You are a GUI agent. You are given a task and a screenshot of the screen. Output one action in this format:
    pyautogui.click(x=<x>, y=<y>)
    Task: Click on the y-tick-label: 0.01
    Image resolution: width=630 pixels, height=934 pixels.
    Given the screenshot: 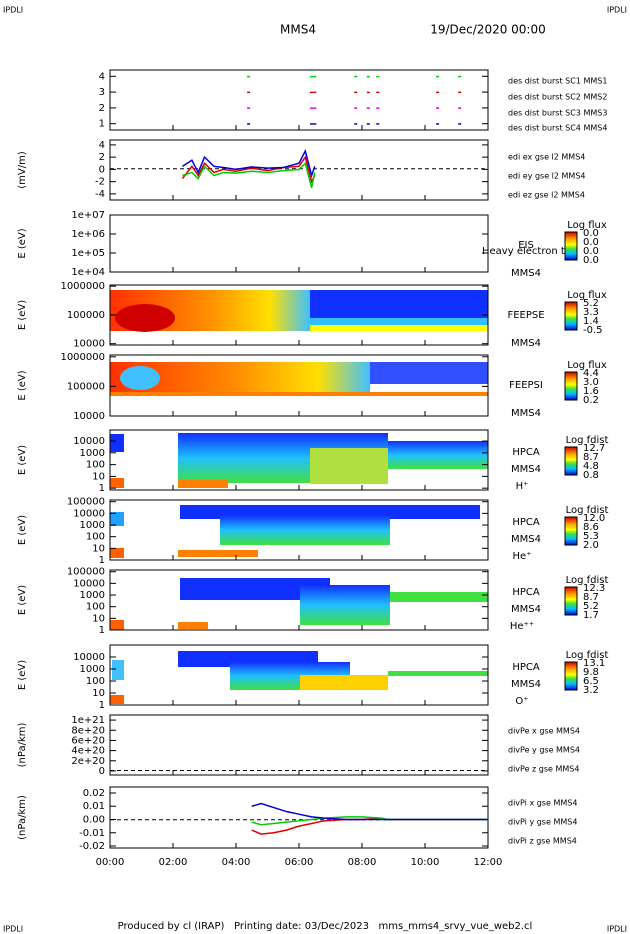 What is the action you would take?
    pyautogui.click(x=94, y=806)
    